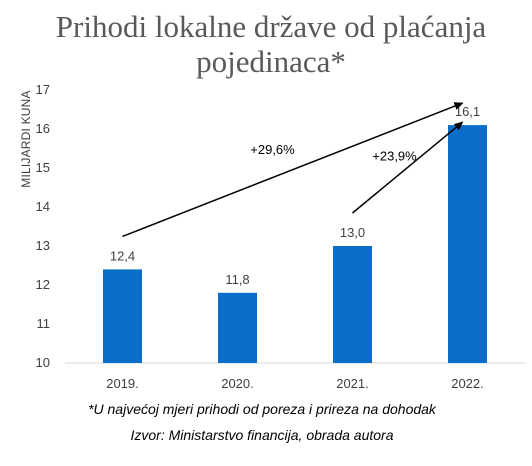 The image size is (532, 466). I want to click on y-tick-label: 10, so click(43, 362).